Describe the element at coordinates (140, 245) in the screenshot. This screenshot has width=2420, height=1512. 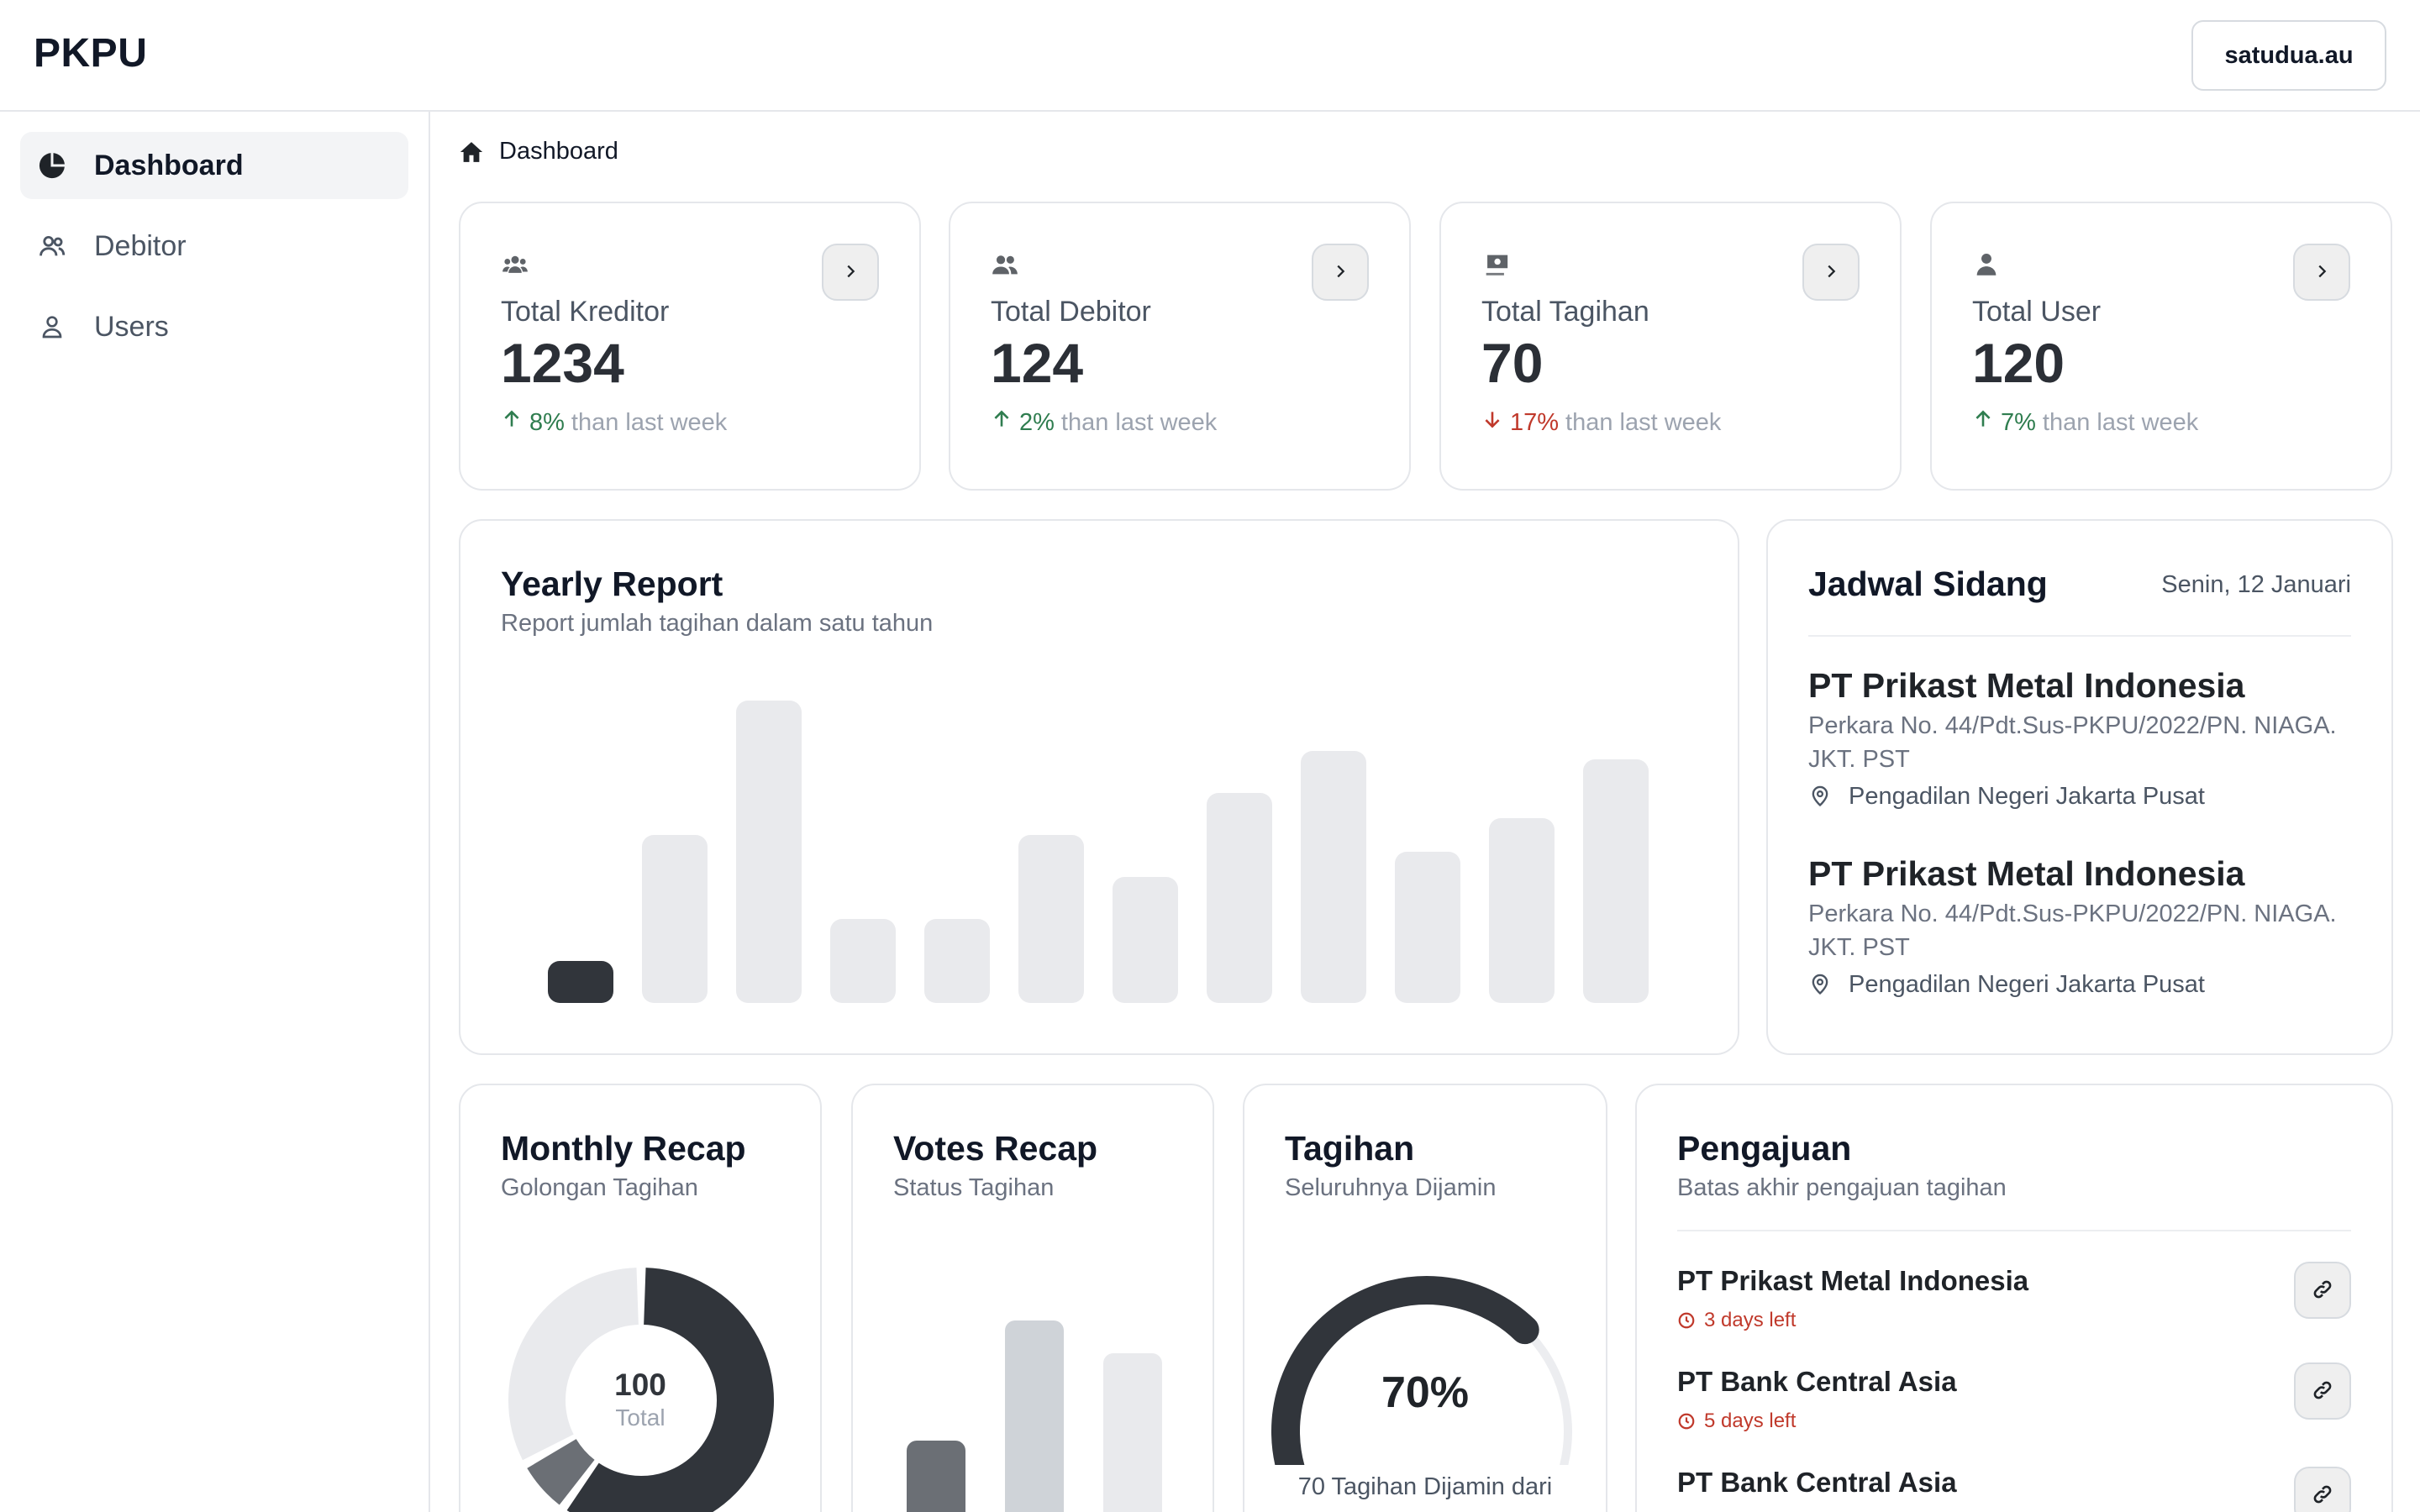
I see `sidebar-item-label: Debitor` at that location.